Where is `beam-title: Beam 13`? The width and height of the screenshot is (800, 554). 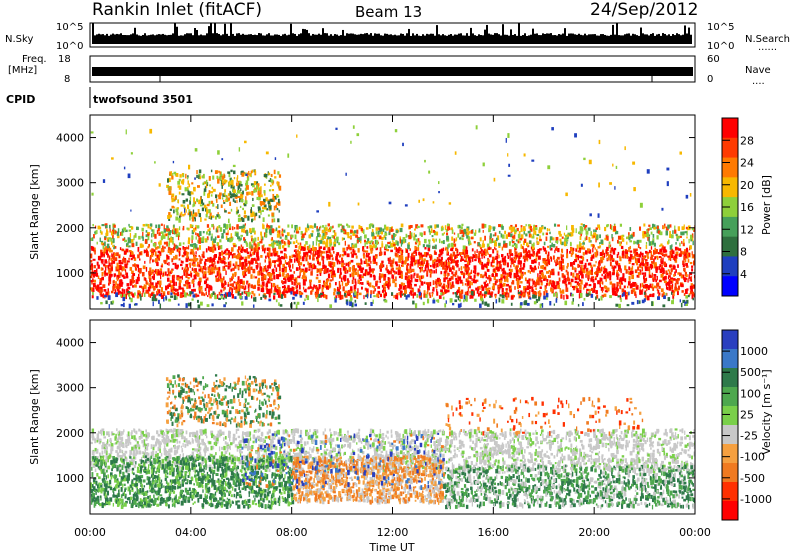
beam-title: Beam 13 is located at coordinates (388, 12).